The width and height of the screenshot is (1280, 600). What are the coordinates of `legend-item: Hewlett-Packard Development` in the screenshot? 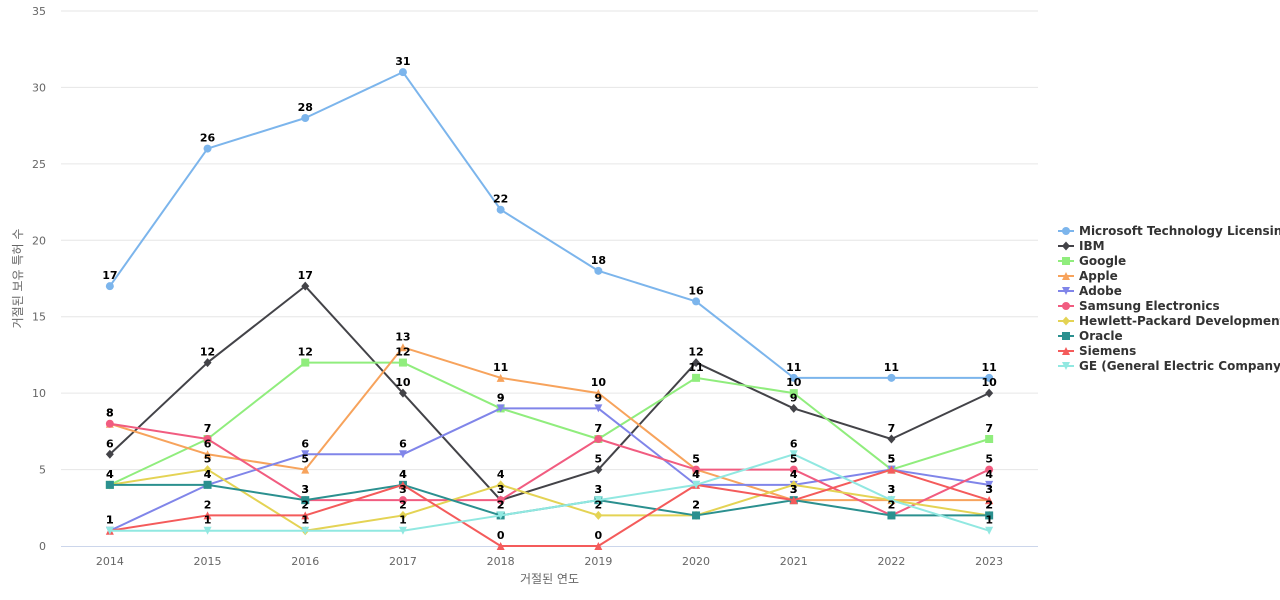 It's located at (1169, 321).